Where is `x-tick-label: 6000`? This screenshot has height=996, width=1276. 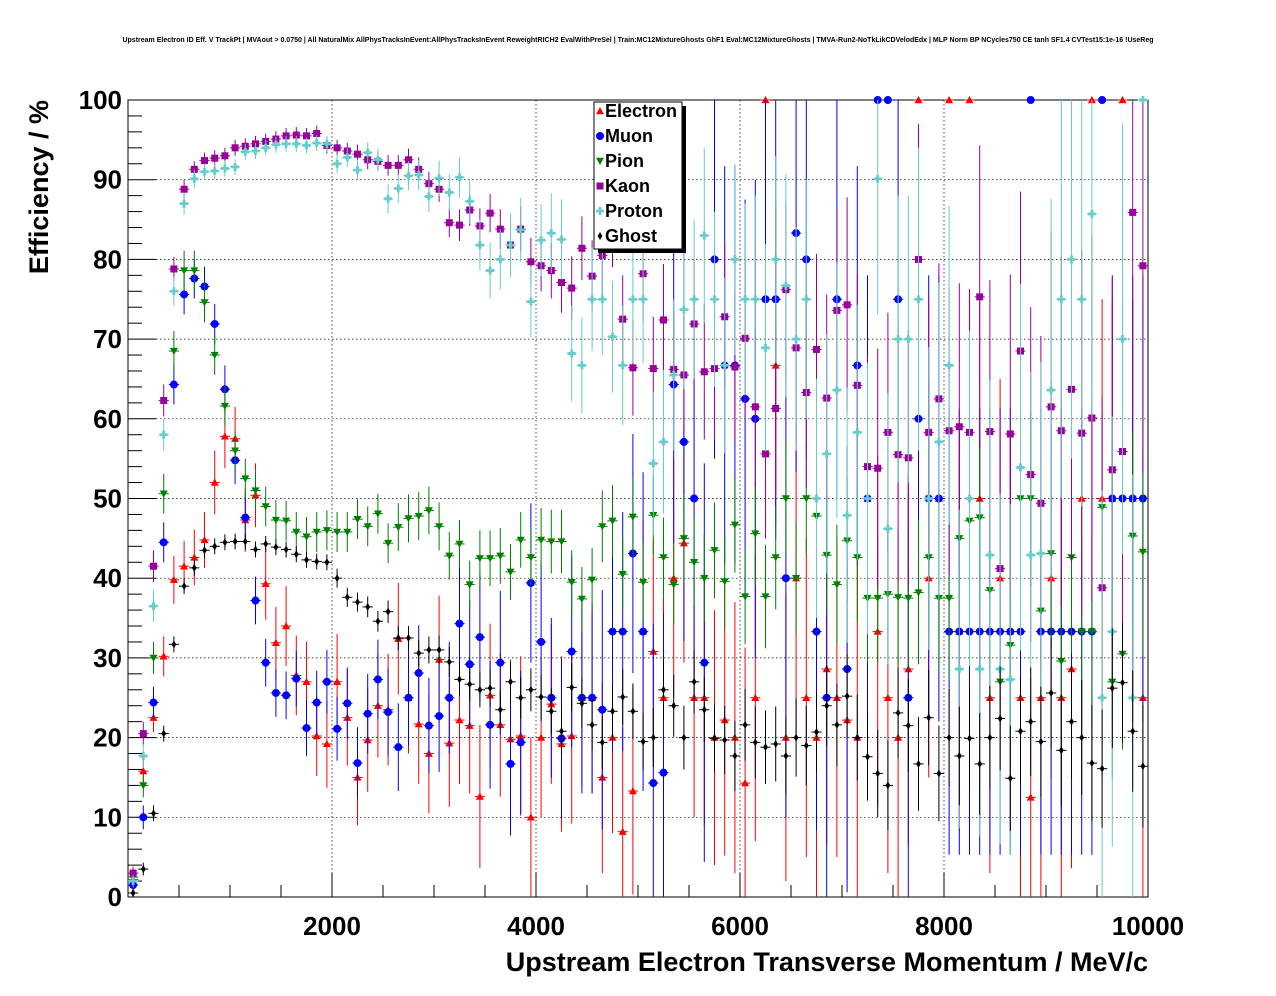
x-tick-label: 6000 is located at coordinates (740, 926).